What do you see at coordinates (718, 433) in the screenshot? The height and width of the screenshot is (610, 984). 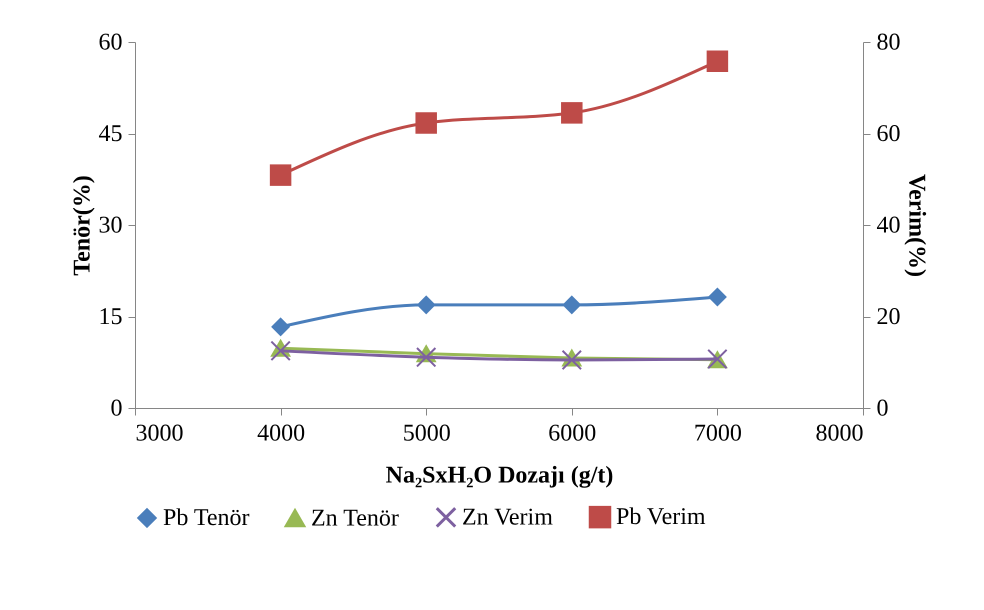 I see `x-tick-label: 7000` at bounding box center [718, 433].